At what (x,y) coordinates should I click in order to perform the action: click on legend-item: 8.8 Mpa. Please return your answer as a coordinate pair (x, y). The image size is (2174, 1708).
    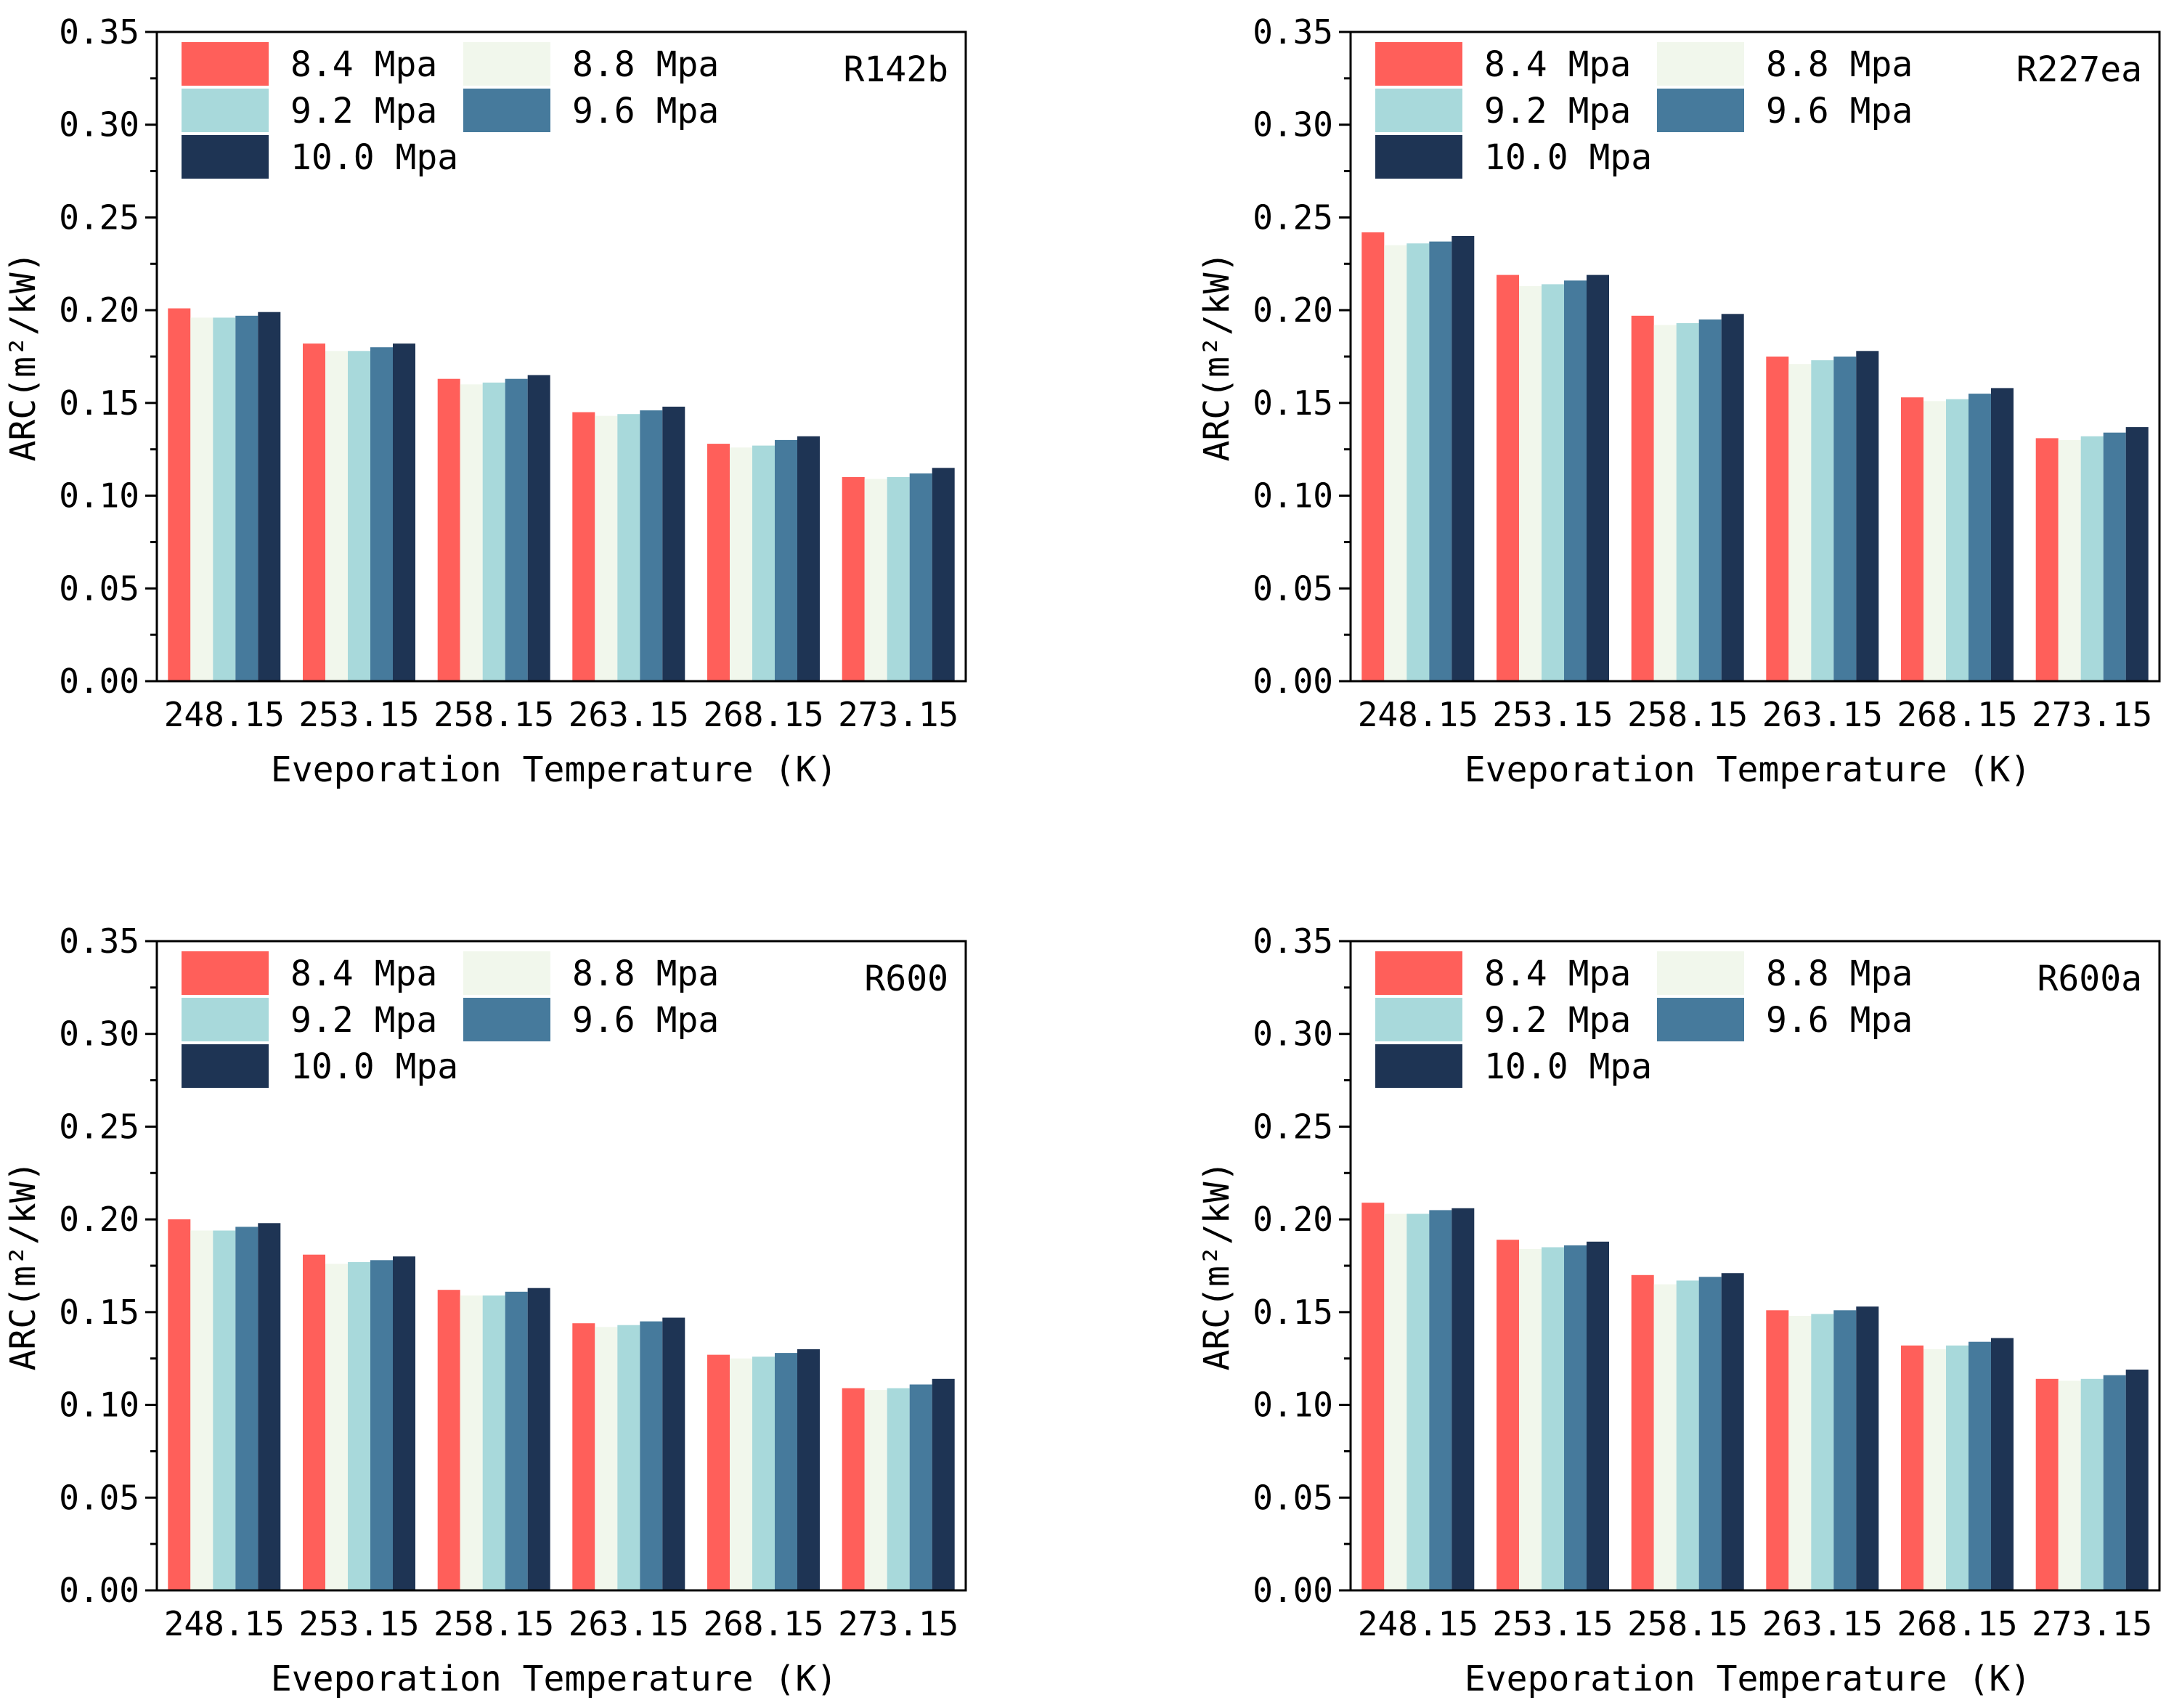
    Looking at the image, I should click on (591, 973).